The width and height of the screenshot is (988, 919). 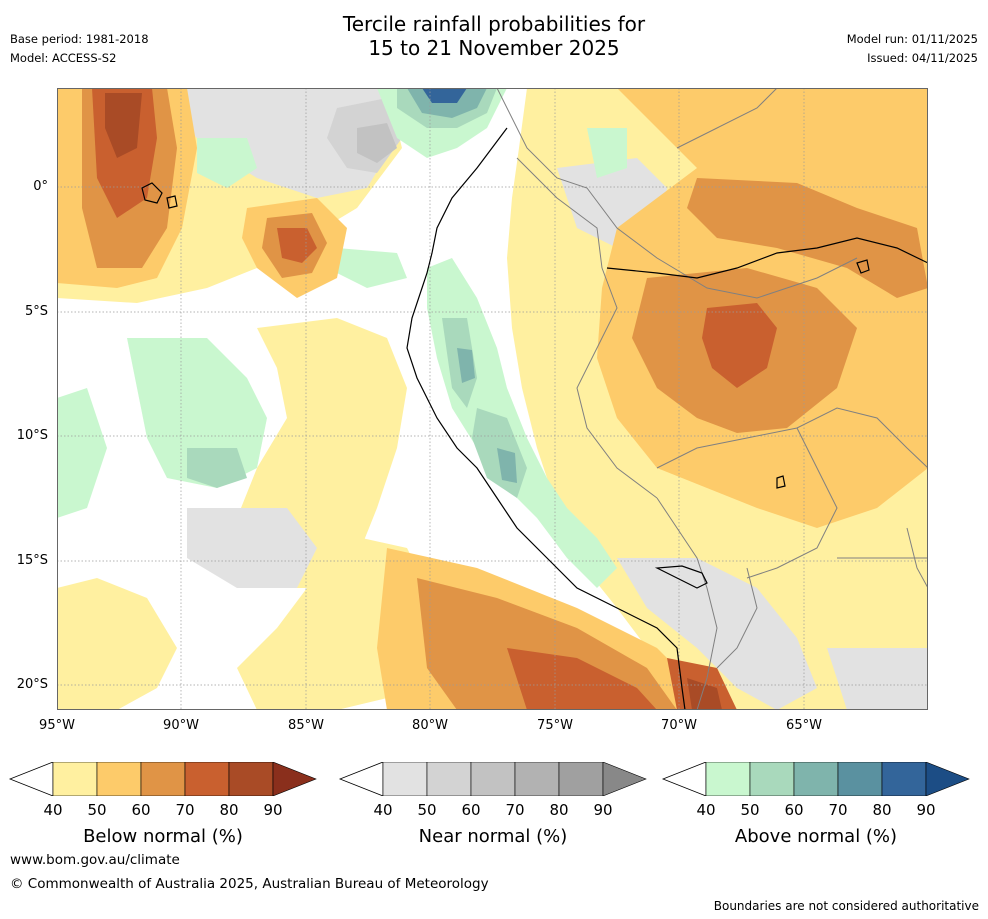 I want to click on above-normal-tick: 70, so click(x=838, y=810).